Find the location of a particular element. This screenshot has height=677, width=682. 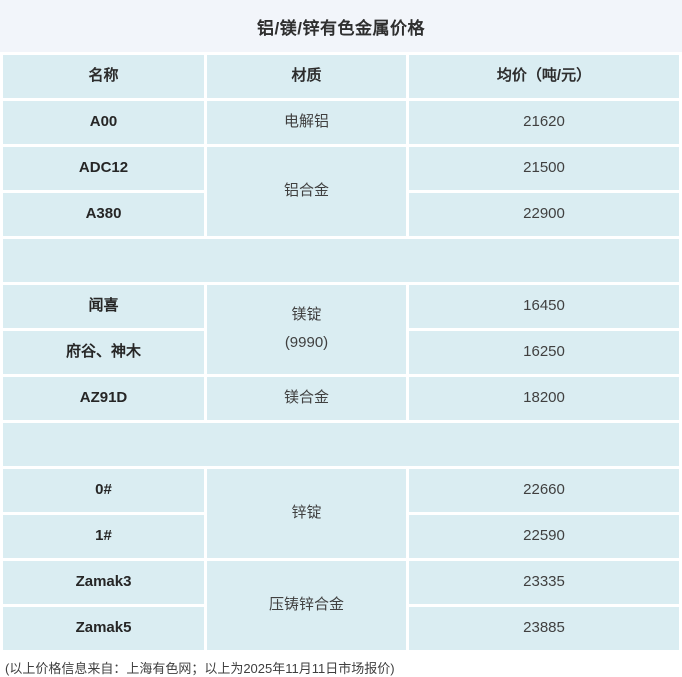

cell-material-zinc-ingot: 锌锭 is located at coordinates (306, 513).